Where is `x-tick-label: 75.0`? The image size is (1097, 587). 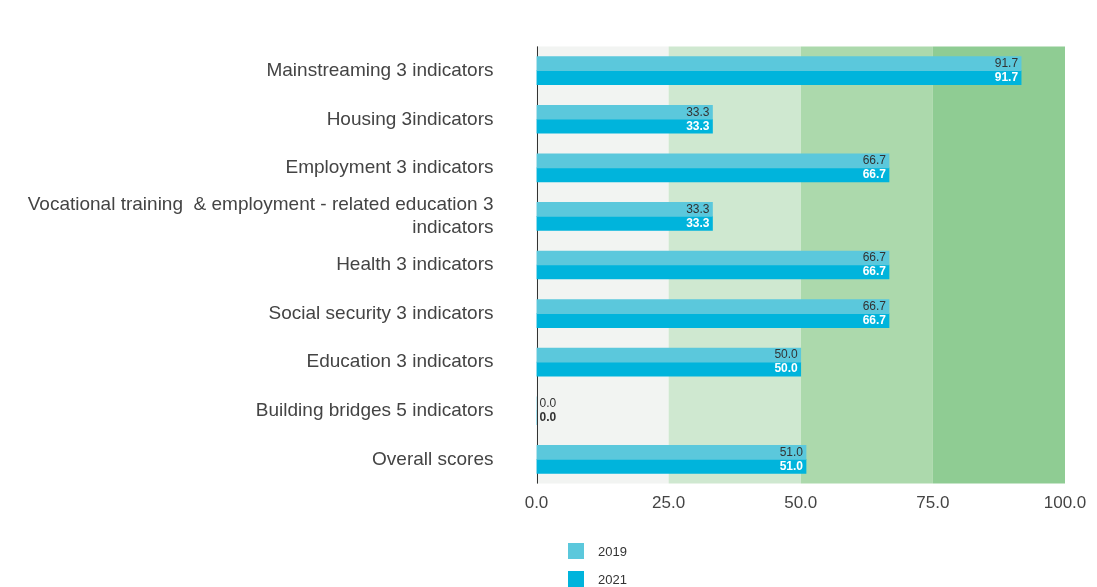 x-tick-label: 75.0 is located at coordinates (933, 503).